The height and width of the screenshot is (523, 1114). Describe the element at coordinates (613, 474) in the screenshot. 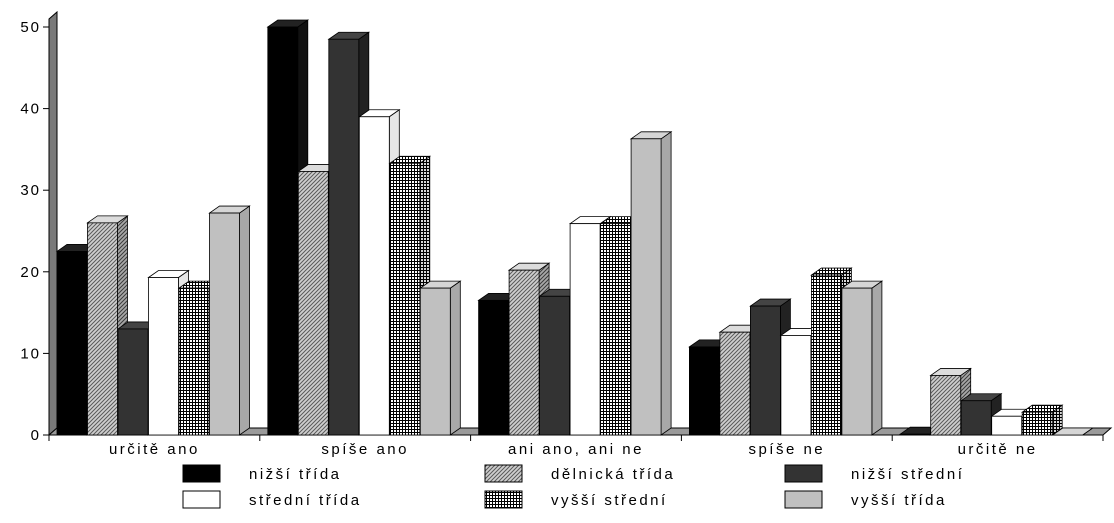

I see `legend-label: dělnická třída` at that location.